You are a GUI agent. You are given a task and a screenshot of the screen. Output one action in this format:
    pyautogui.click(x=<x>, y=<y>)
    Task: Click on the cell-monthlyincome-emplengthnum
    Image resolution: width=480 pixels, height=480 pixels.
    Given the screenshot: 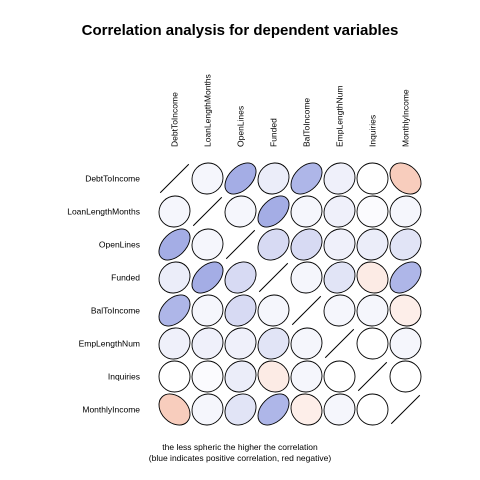 What is the action you would take?
    pyautogui.click(x=339, y=409)
    